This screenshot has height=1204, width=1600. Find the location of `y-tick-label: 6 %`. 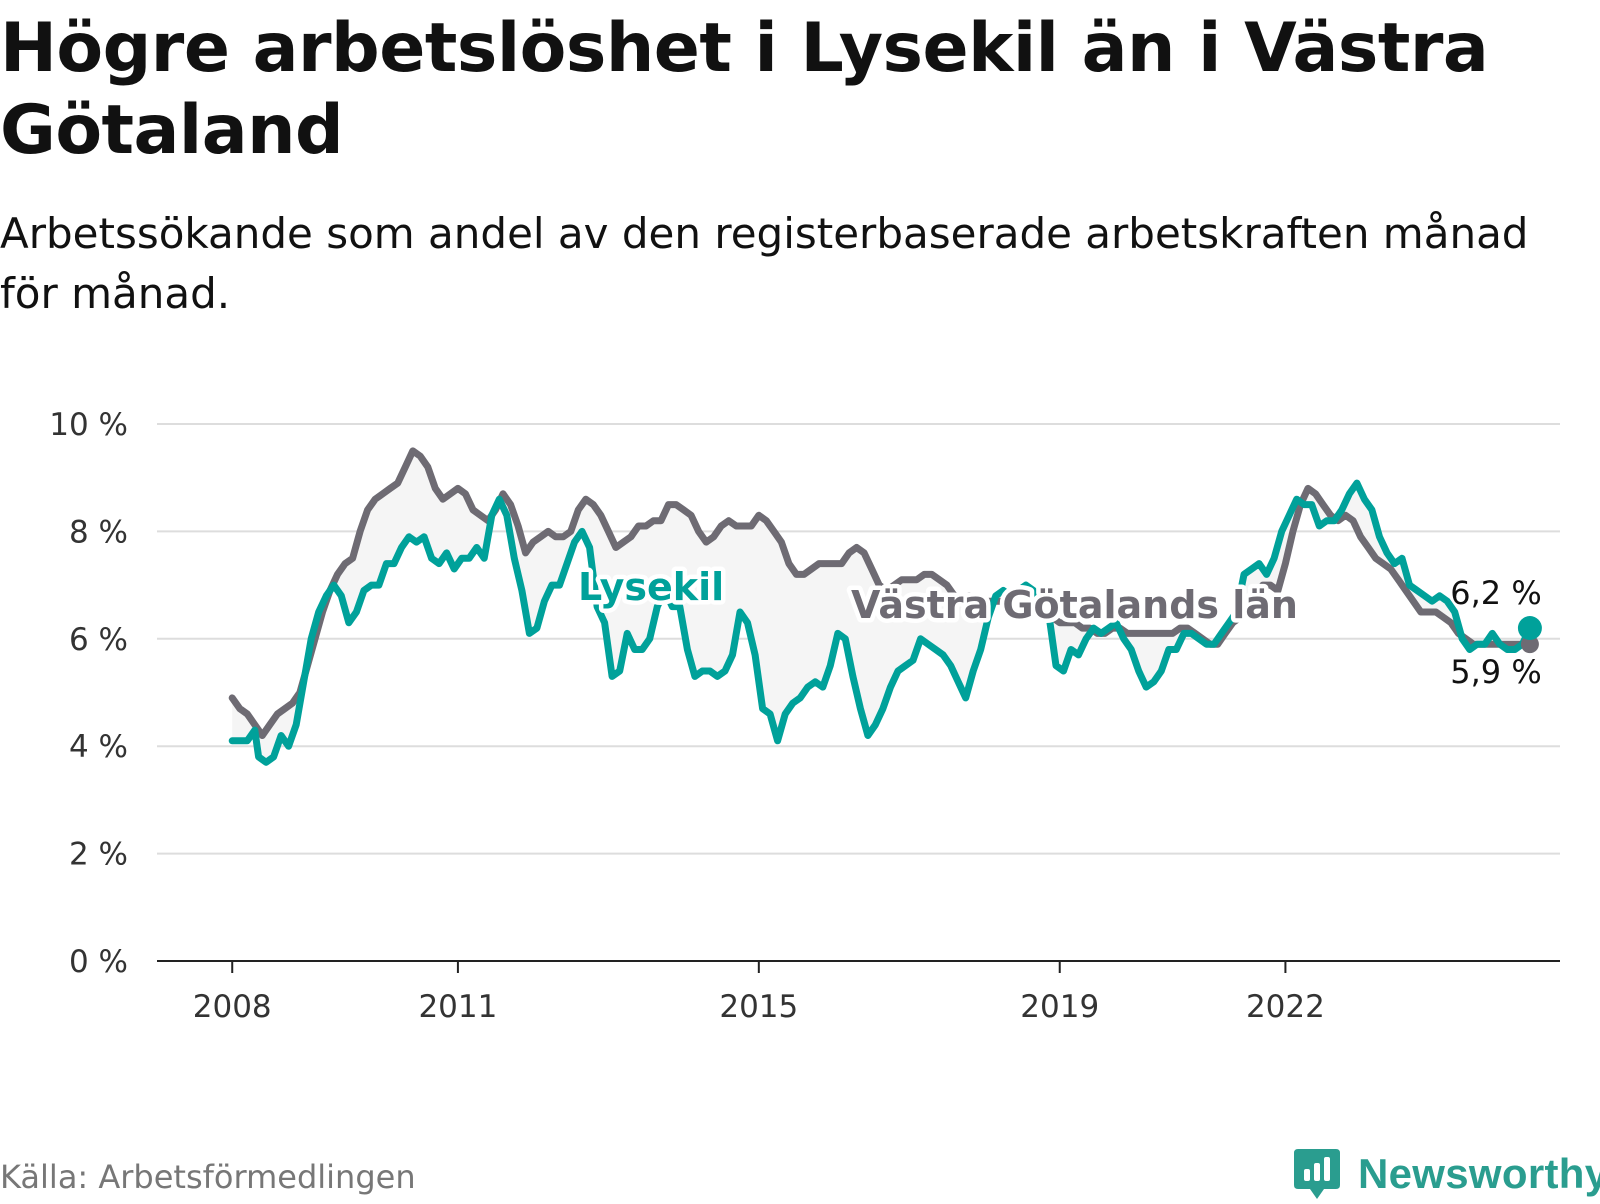

y-tick-label: 6 % is located at coordinates (98, 640).